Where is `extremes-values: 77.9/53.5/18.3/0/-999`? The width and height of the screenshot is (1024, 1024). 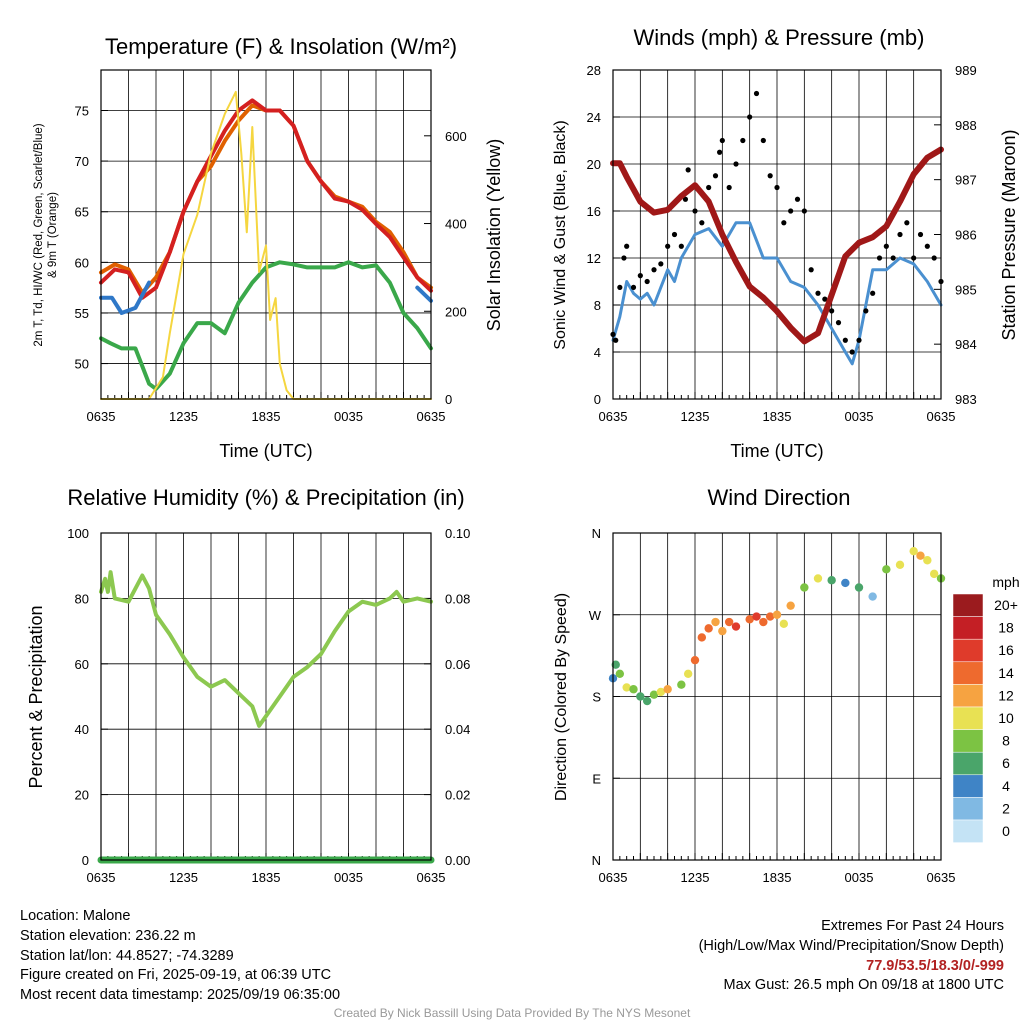 extremes-values: 77.9/53.5/18.3/0/-999 is located at coordinates (935, 965).